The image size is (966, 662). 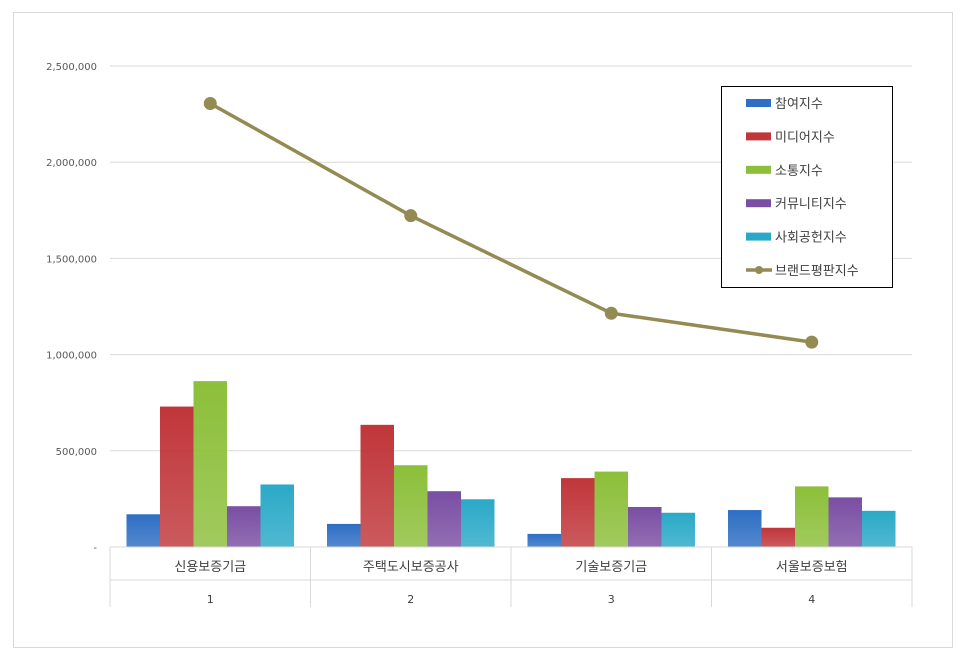 What do you see at coordinates (71, 67) in the screenshot?
I see `y-tick-label: 2,500,000` at bounding box center [71, 67].